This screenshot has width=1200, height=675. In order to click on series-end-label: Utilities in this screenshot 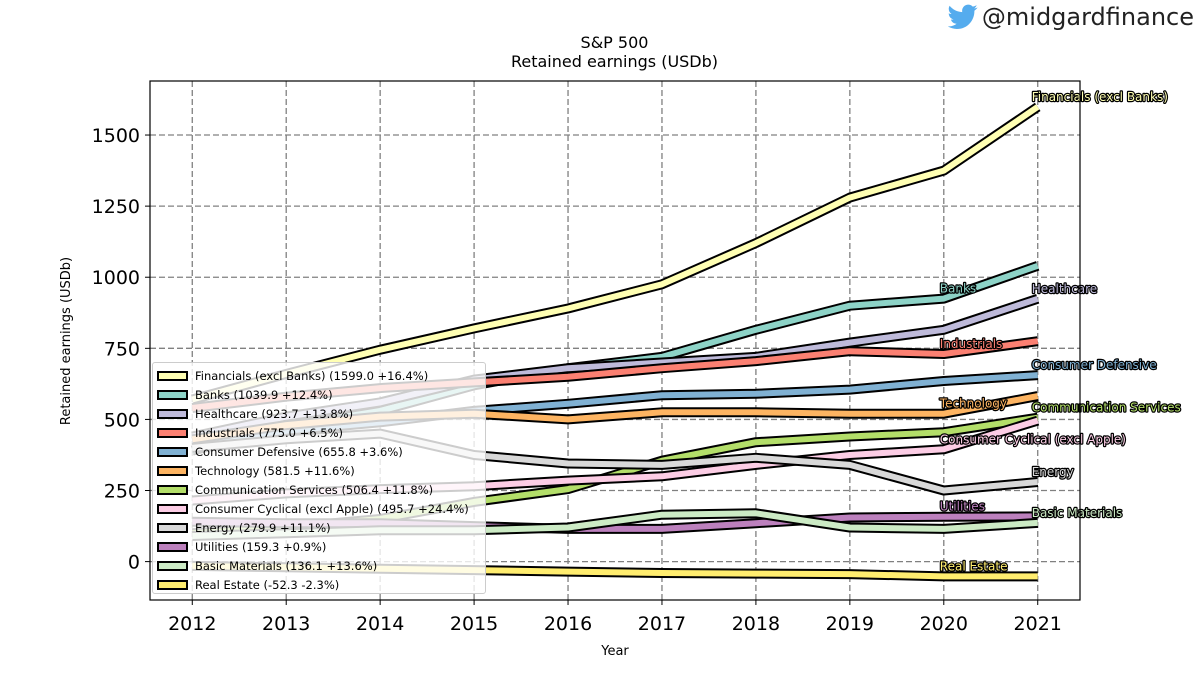, I will do `click(962, 507)`.